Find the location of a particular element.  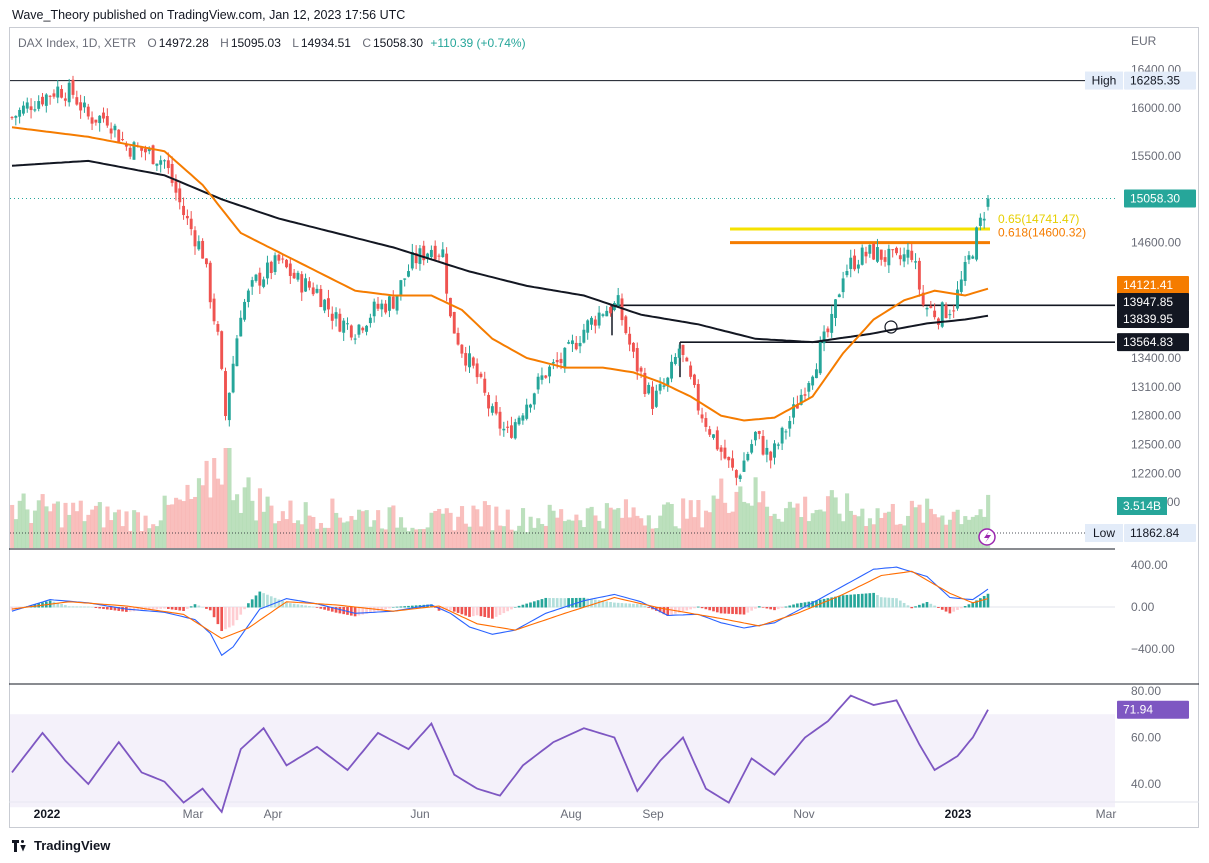

price-axis-tick: 13400.00 is located at coordinates (1156, 358).